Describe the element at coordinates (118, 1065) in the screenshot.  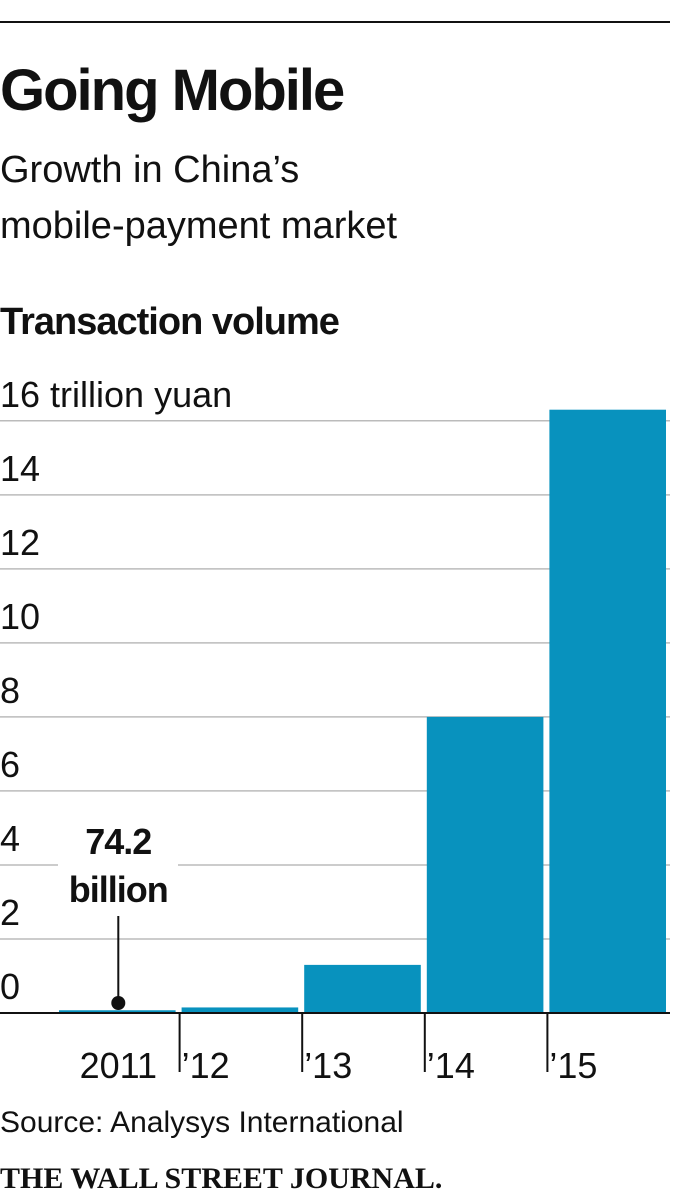
I see `x-tick-label: 2011` at that location.